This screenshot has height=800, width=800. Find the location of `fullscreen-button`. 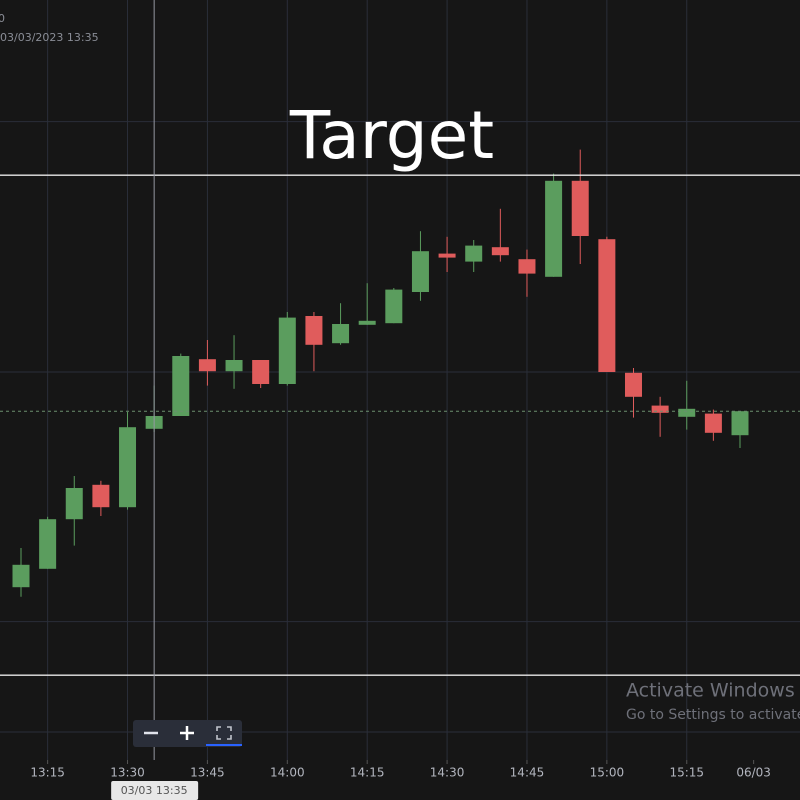

fullscreen-button is located at coordinates (224, 733).